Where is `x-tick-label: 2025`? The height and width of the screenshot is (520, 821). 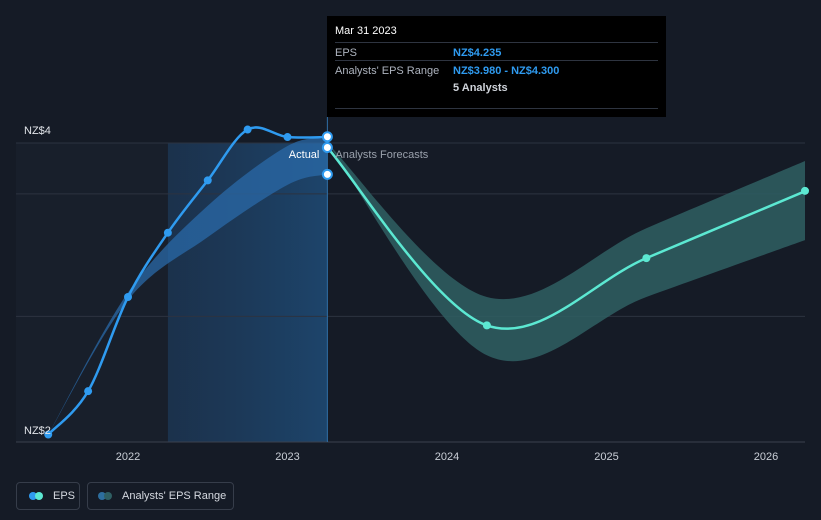 x-tick-label: 2025 is located at coordinates (606, 457).